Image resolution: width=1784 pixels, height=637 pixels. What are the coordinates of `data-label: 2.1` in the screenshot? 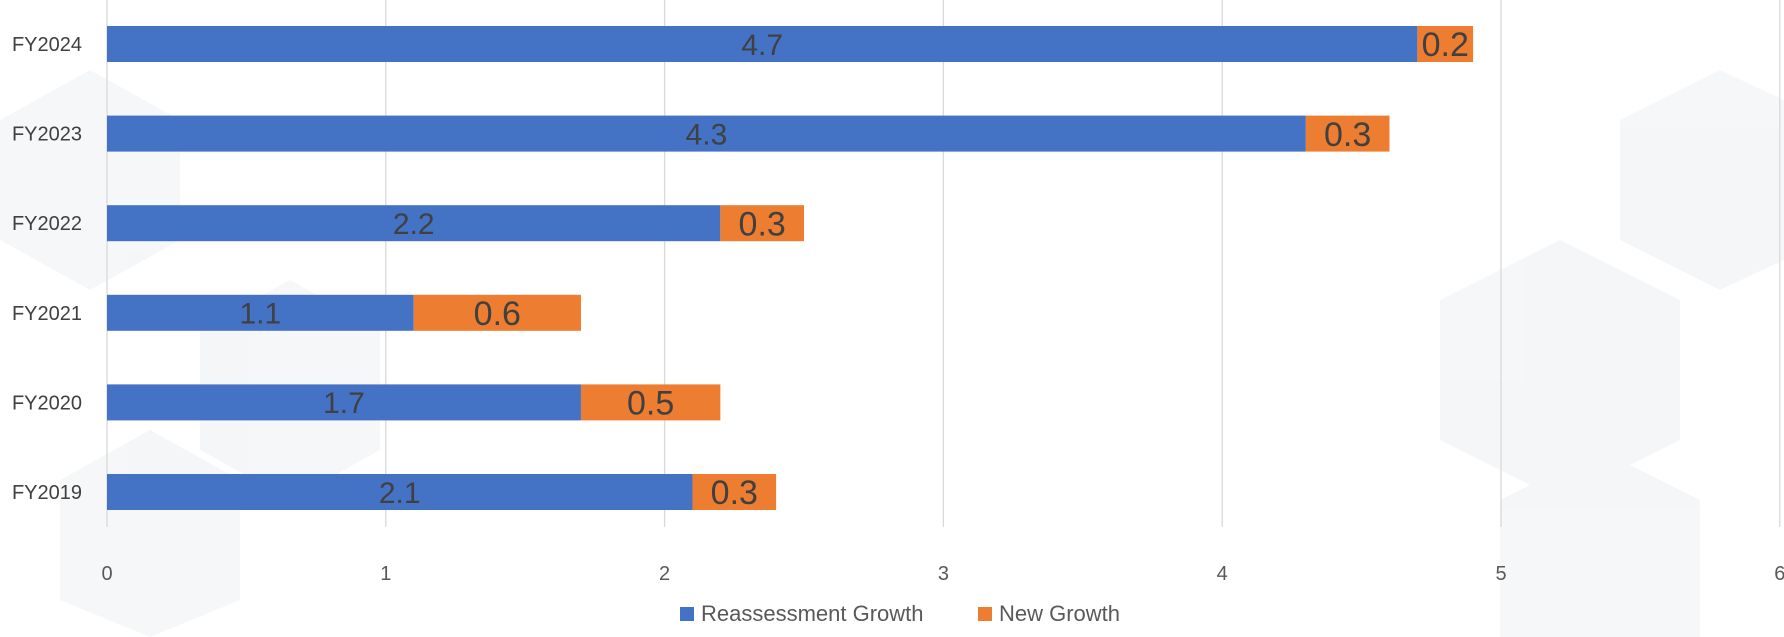 It's located at (400, 493).